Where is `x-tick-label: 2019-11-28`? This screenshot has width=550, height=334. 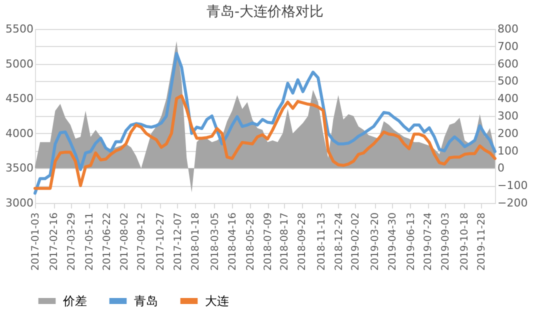 x-tick-label: 2019-11-28 is located at coordinates (482, 241).